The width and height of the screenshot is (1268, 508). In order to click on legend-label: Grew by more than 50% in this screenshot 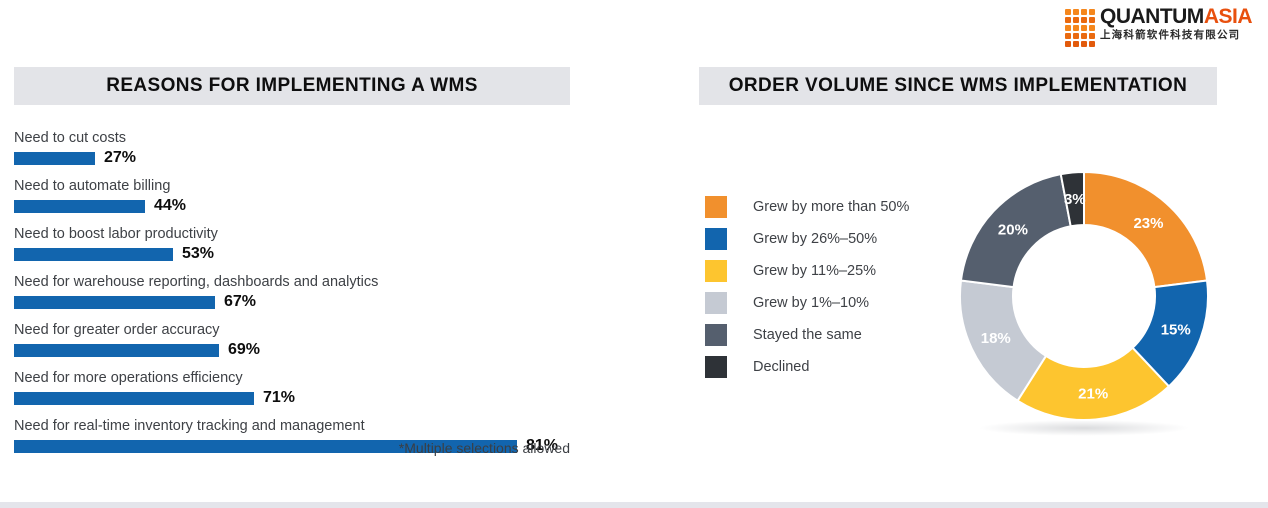, I will do `click(831, 207)`.